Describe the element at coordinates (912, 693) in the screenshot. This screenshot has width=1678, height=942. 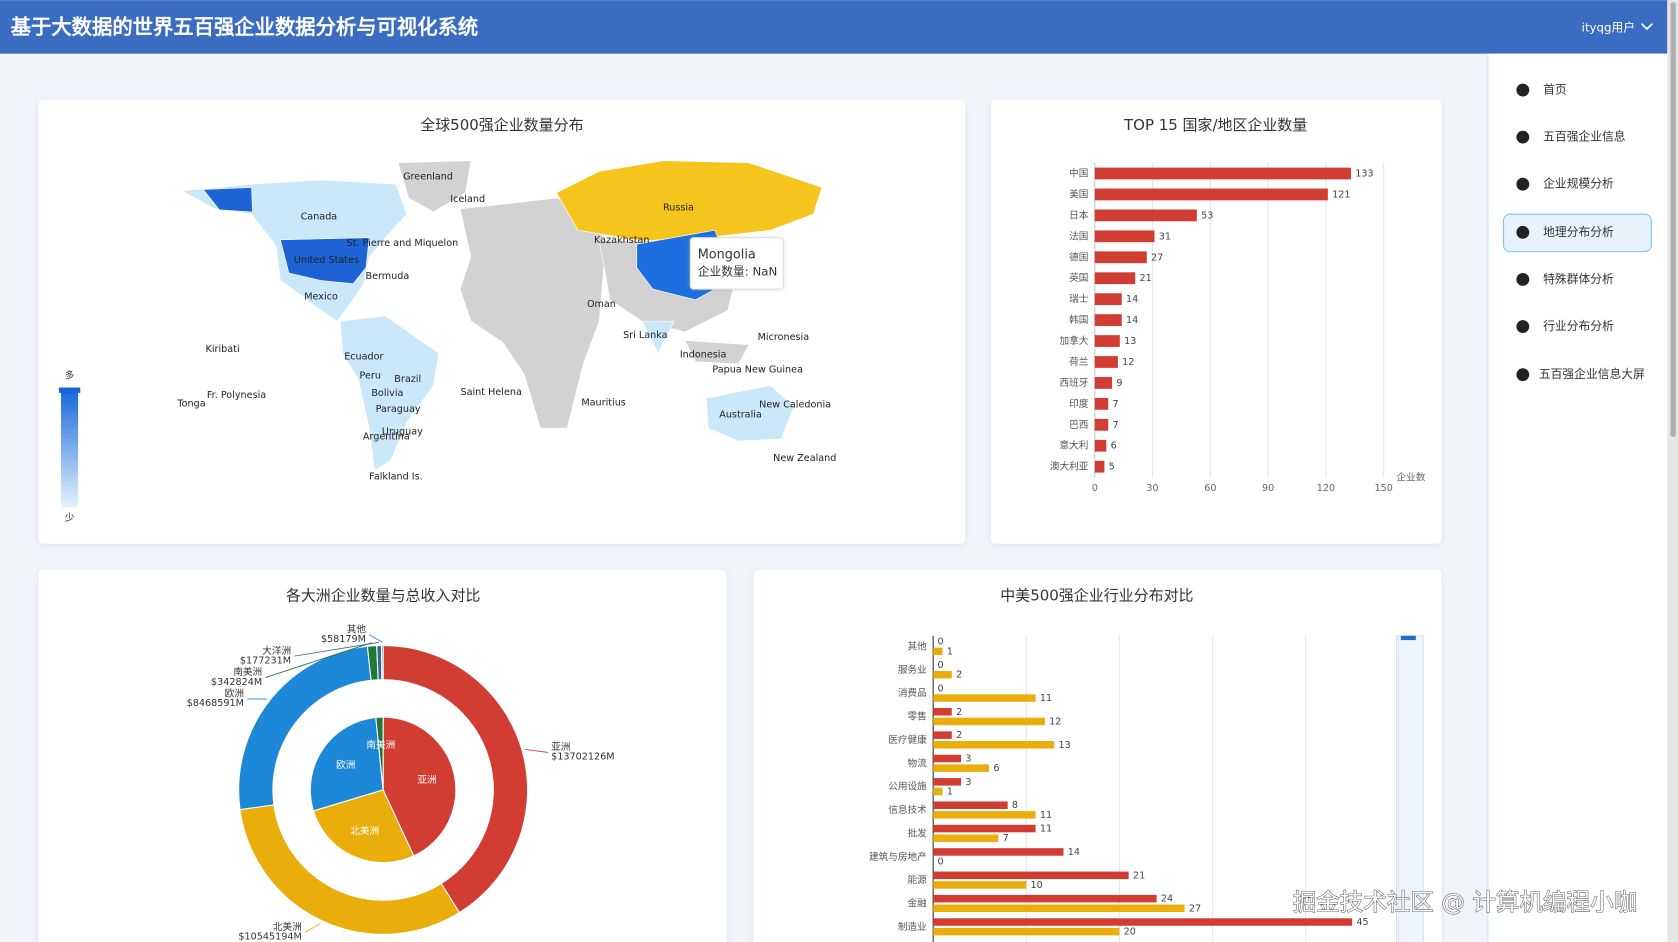
I see `y-tick-label: 消费品` at that location.